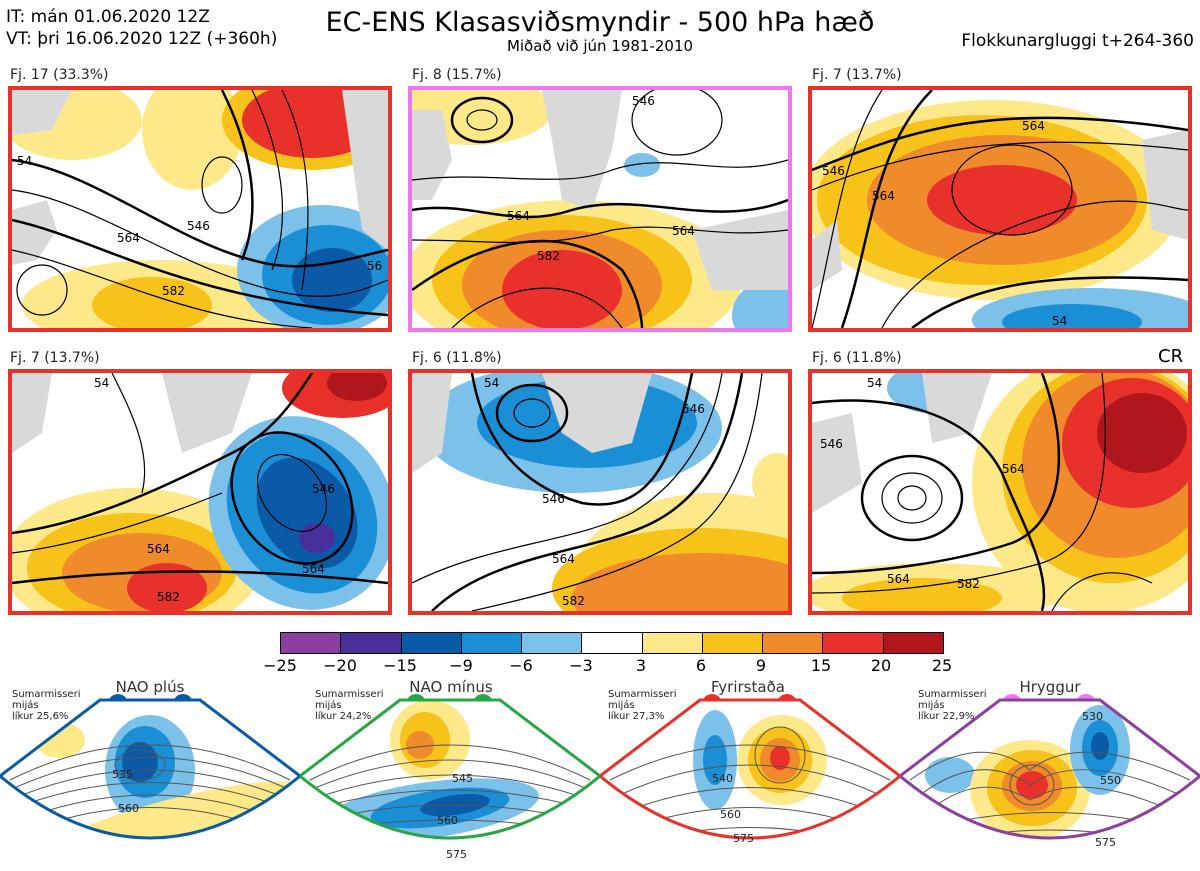 The width and height of the screenshot is (1200, 871). Describe the element at coordinates (581, 665) in the screenshot. I see `colorbar-tick: −3` at that location.